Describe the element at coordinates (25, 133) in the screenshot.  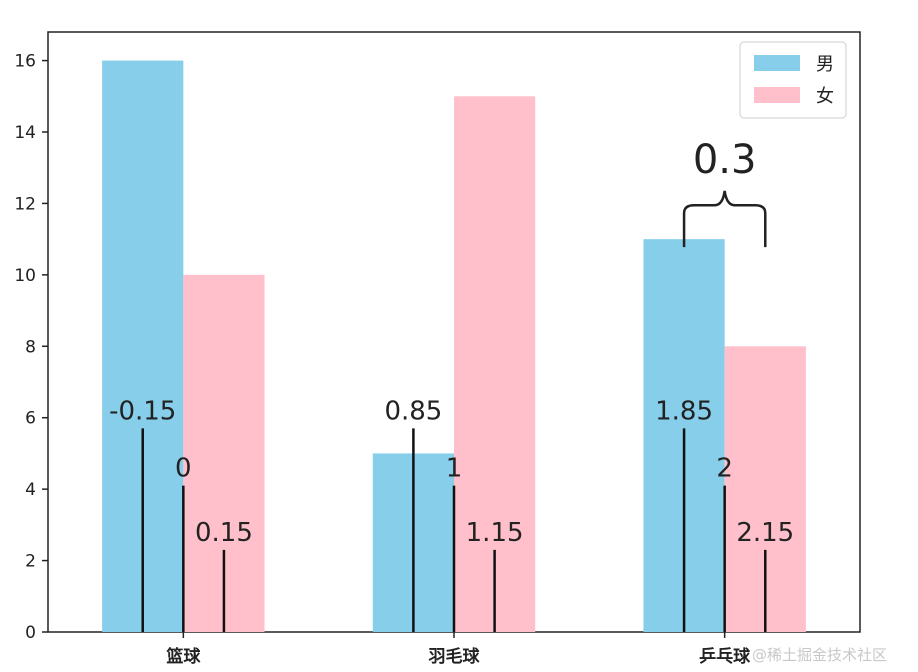
I see `y-tick-label: 14` at that location.